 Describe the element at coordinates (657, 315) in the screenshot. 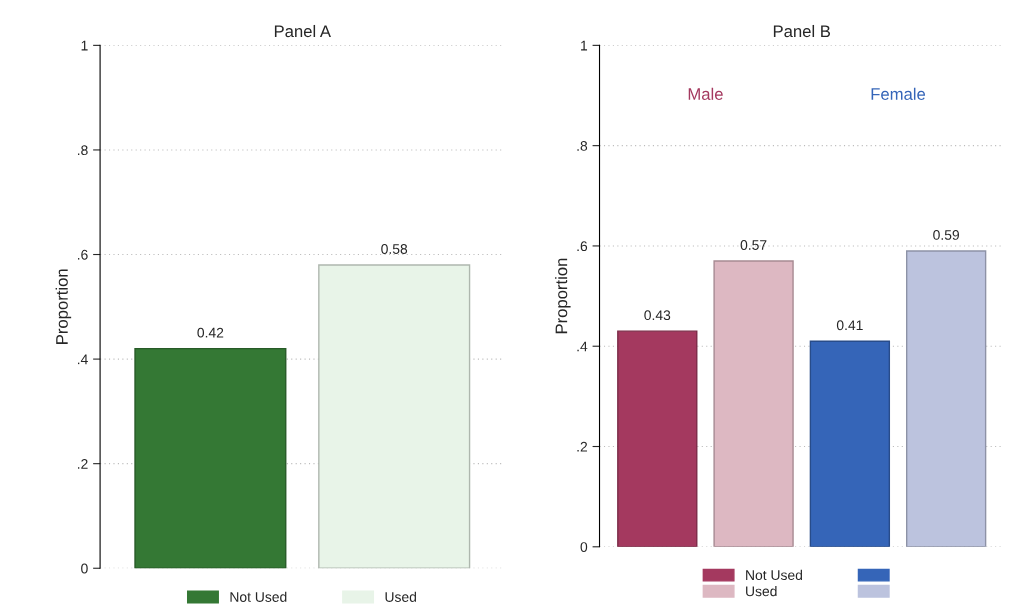

I see `data-label: 0.43` at that location.